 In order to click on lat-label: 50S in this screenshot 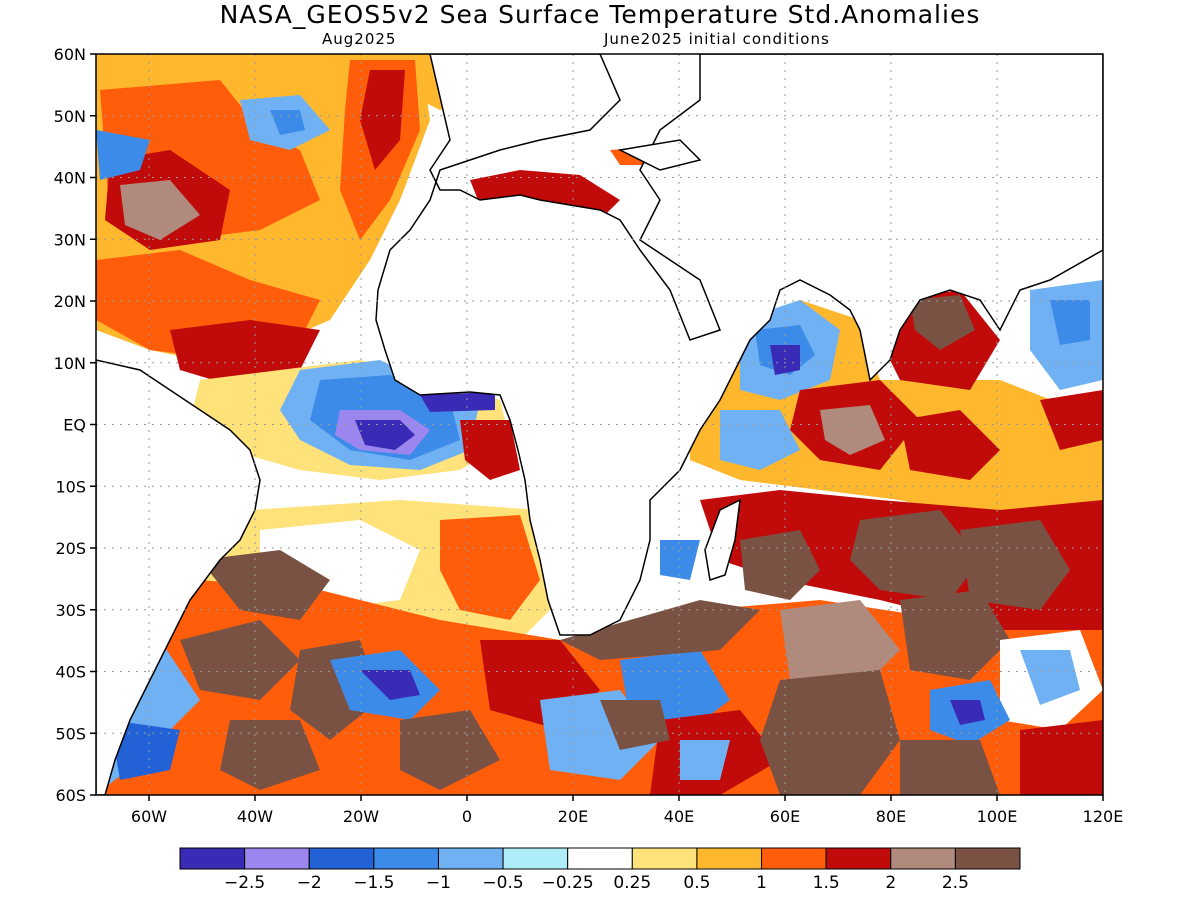, I will do `click(70, 733)`.